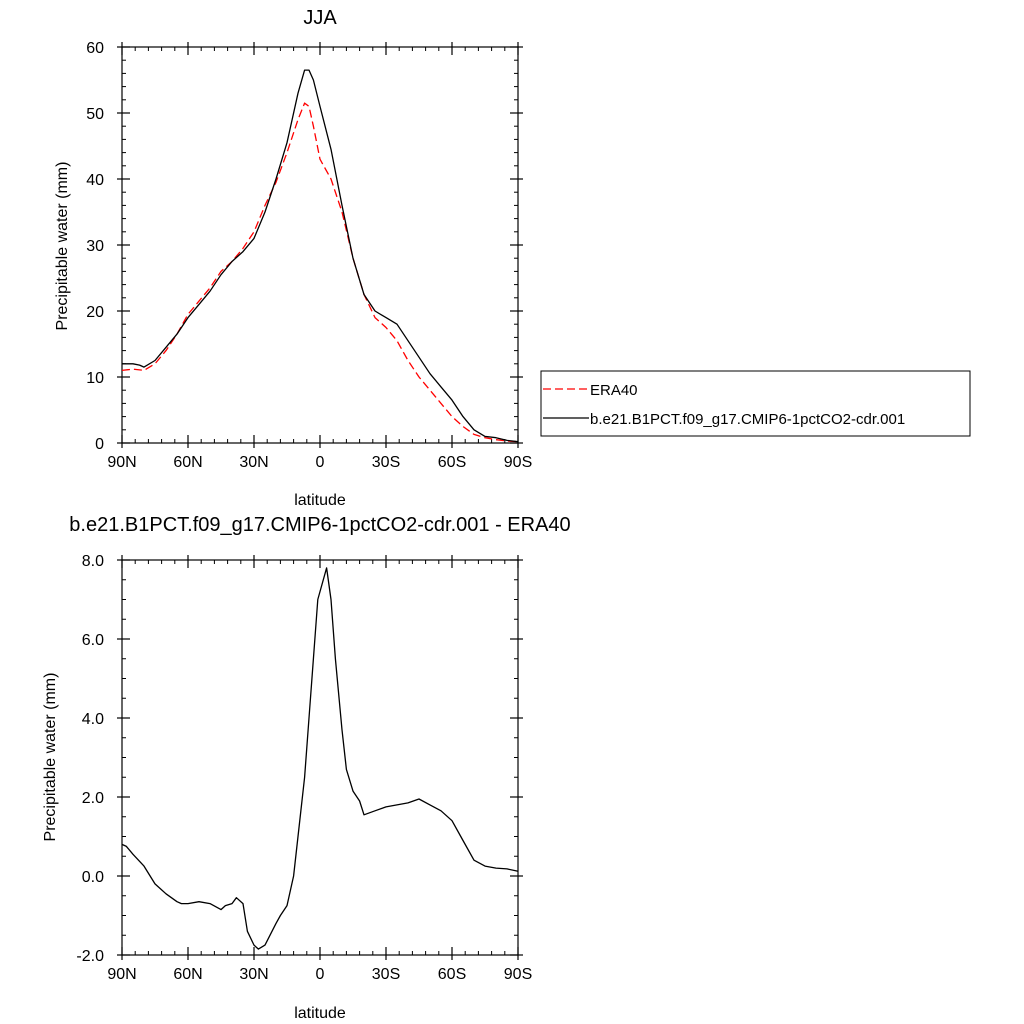  What do you see at coordinates (452, 462) in the screenshot?
I see `top-chart-x-tick-label: 60S` at bounding box center [452, 462].